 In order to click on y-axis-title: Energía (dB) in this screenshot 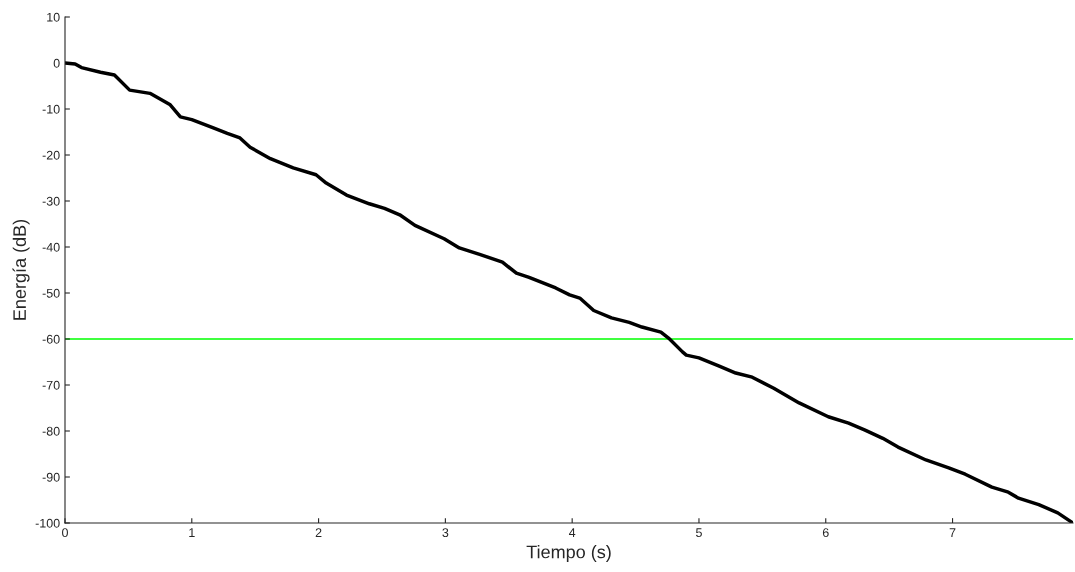, I will do `click(21, 269)`.